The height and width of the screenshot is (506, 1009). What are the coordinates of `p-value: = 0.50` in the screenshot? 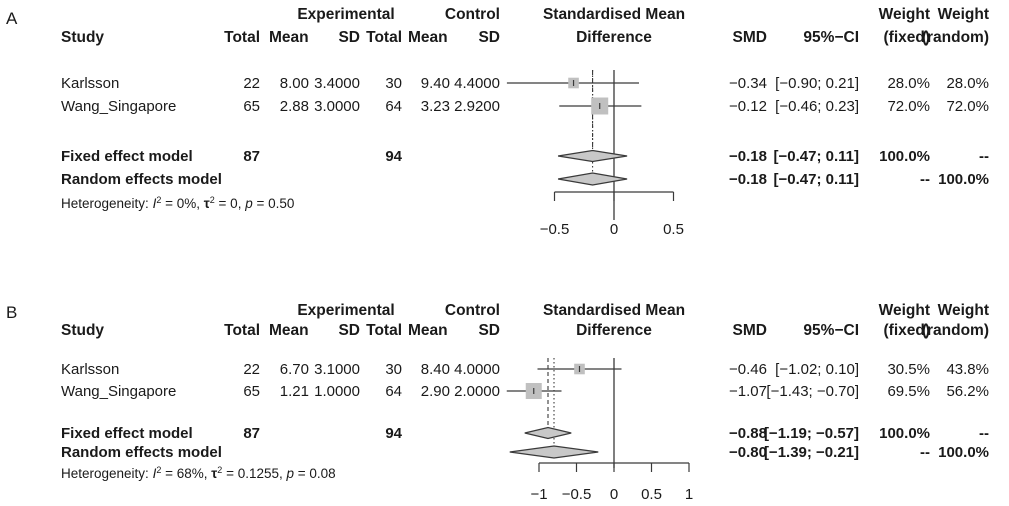 It's located at (274, 203).